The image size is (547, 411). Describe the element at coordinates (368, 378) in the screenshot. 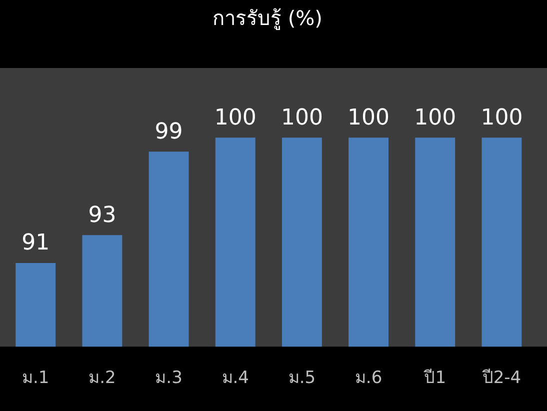

I see `x-tick-label: ม.6` at that location.